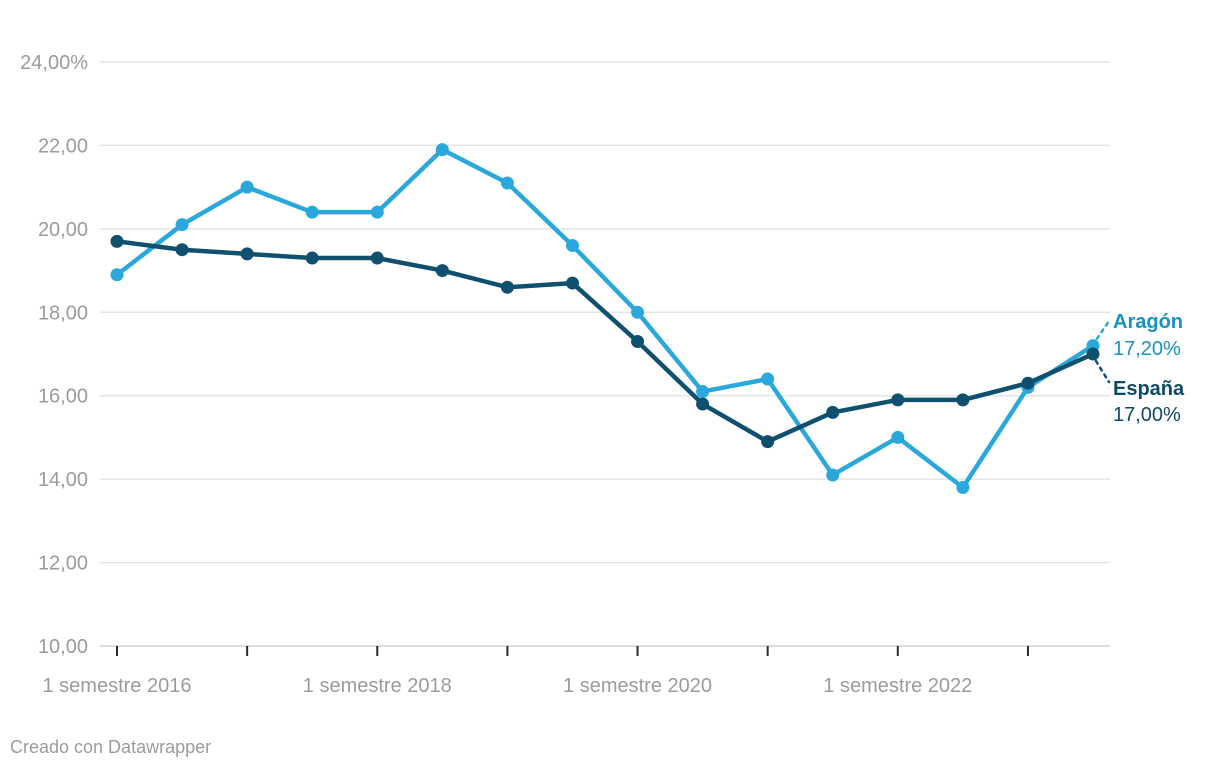  Describe the element at coordinates (1147, 415) in the screenshot. I see `series-value-espana: 17,00%` at that location.